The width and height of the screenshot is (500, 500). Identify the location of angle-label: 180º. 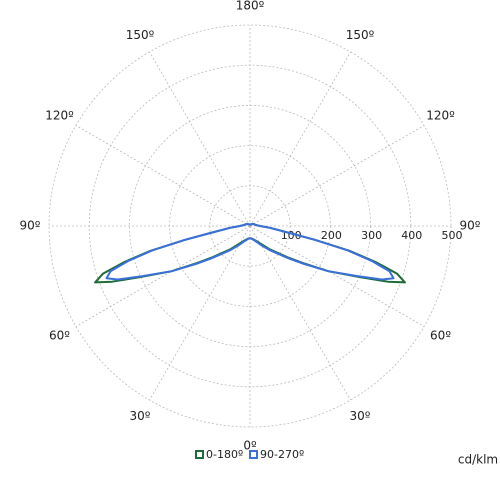
(250, 6).